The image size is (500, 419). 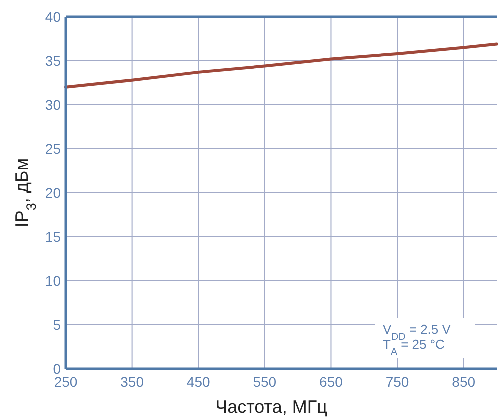 I want to click on y-tick-label: 5, so click(x=57, y=324).